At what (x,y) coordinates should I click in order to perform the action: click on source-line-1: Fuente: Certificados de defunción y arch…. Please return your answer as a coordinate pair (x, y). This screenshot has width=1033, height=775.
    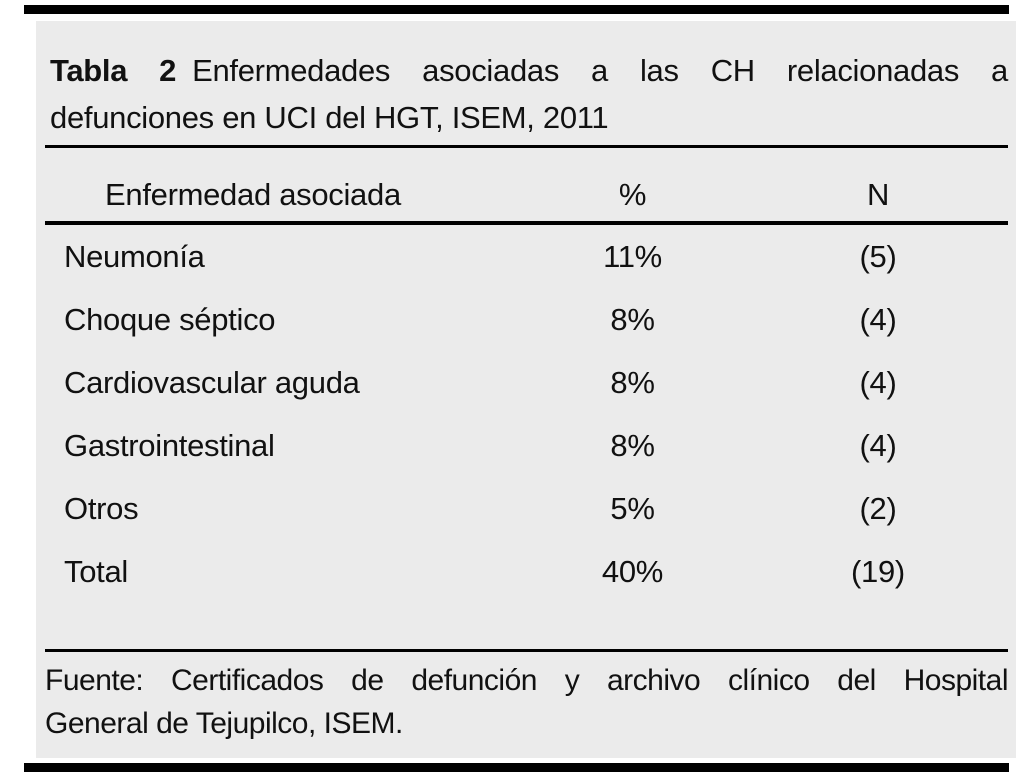
    Looking at the image, I should click on (527, 680).